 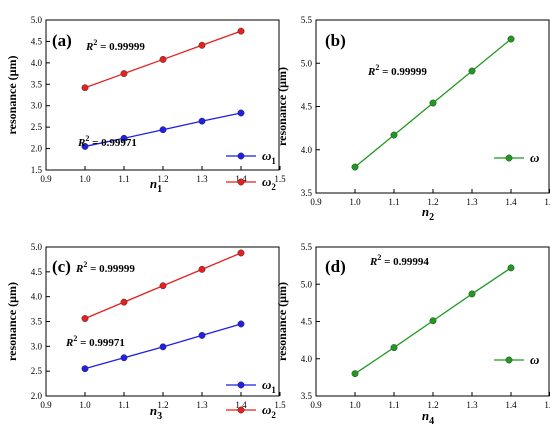 What do you see at coordinates (266, 181) in the screenshot?
I see `legend-label-main: ω` at bounding box center [266, 181].